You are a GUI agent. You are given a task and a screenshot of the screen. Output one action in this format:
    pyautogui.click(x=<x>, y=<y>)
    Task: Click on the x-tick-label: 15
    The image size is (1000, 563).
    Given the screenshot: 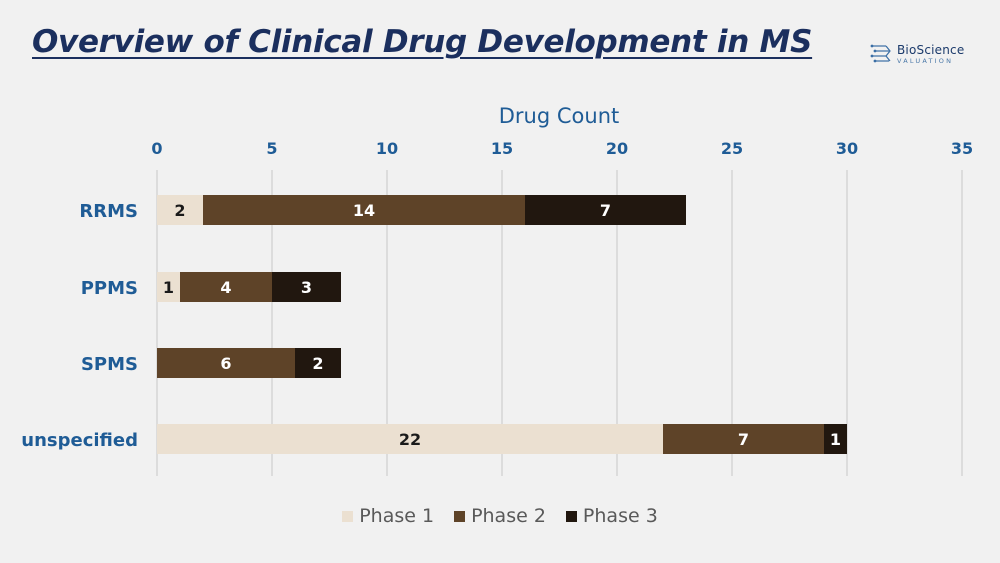 What is the action you would take?
    pyautogui.click(x=502, y=148)
    